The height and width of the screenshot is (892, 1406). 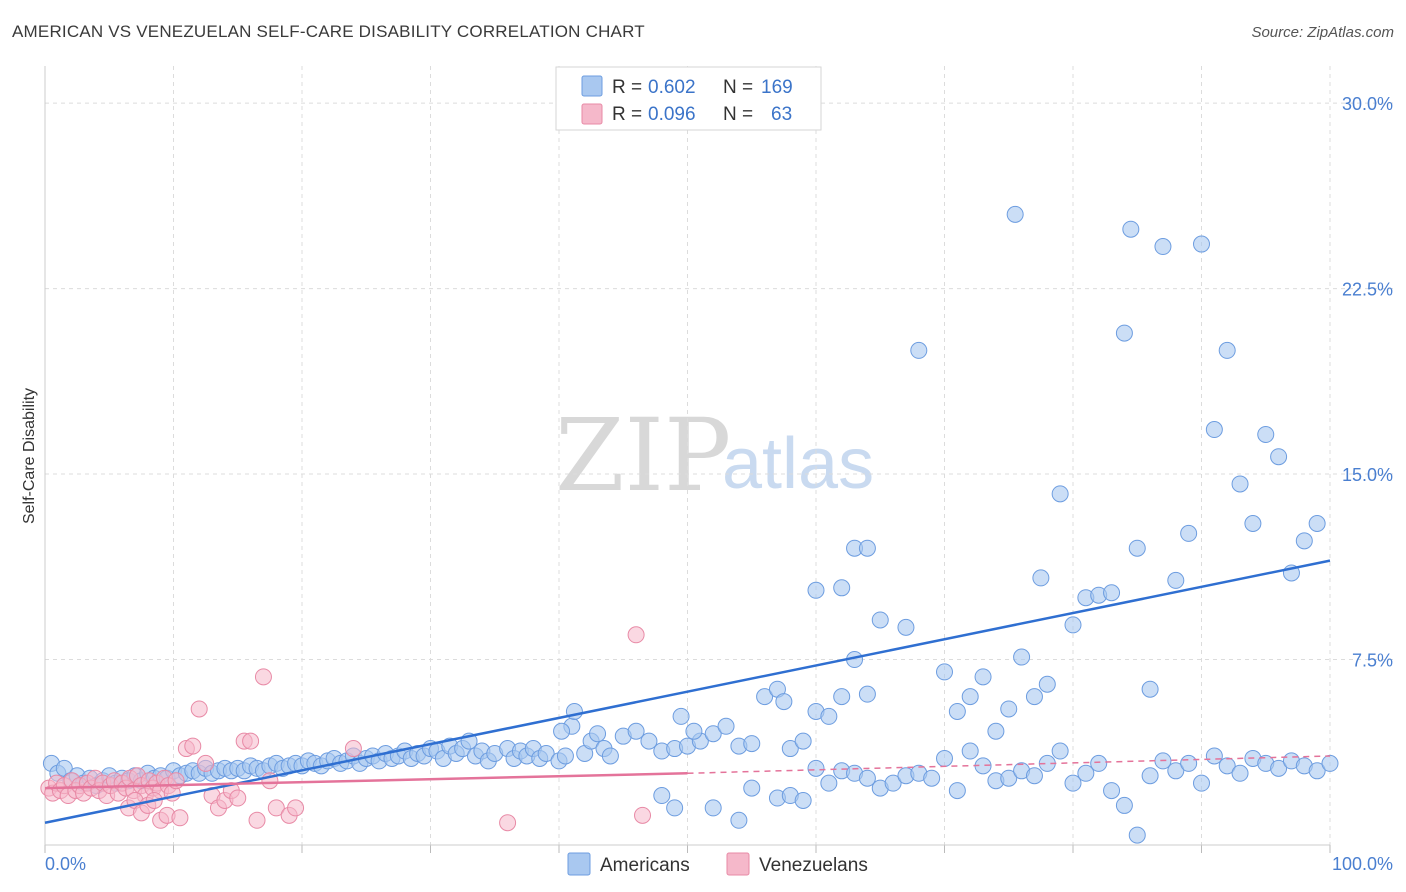 I want to click on bottom-legend-americans: Americans, so click(x=645, y=865).